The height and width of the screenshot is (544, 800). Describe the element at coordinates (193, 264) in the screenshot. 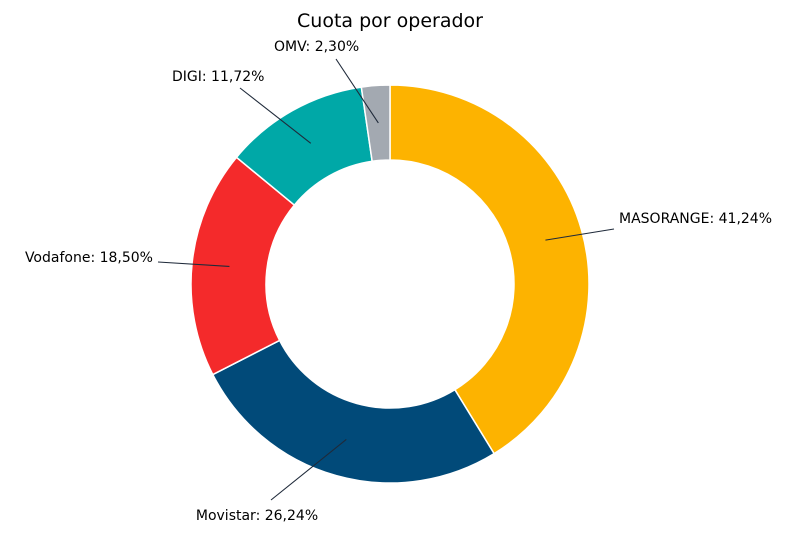

I see `leader-line-vodafone` at that location.